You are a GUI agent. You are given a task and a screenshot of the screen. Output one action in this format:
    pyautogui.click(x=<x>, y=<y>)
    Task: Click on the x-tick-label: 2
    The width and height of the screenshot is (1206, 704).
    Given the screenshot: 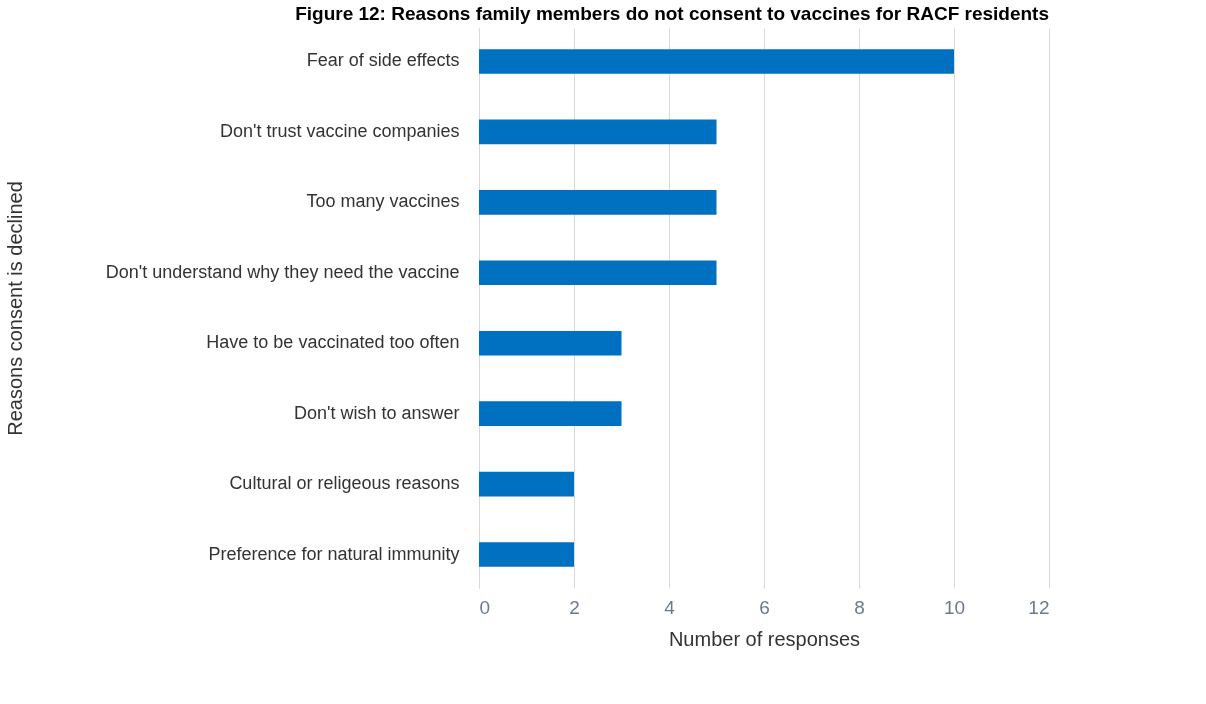 What is the action you would take?
    pyautogui.click(x=574, y=607)
    